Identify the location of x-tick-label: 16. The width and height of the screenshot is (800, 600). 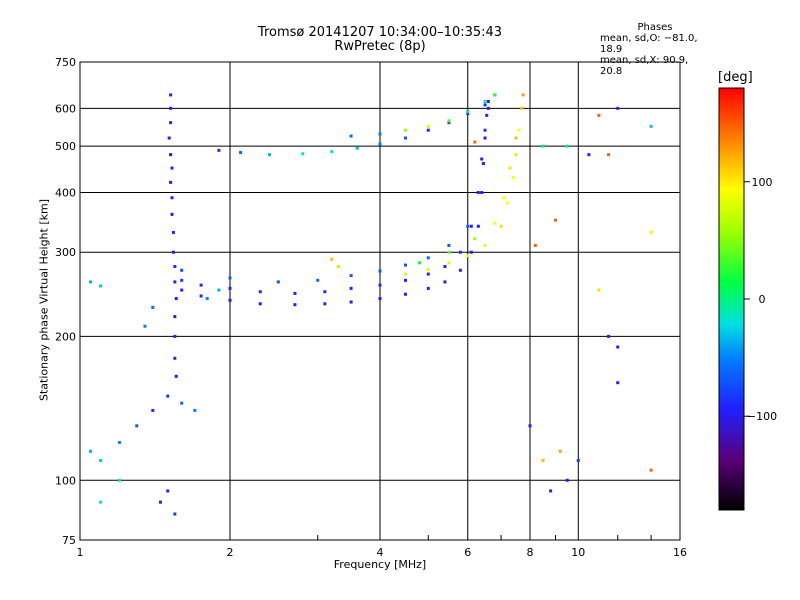
(680, 552).